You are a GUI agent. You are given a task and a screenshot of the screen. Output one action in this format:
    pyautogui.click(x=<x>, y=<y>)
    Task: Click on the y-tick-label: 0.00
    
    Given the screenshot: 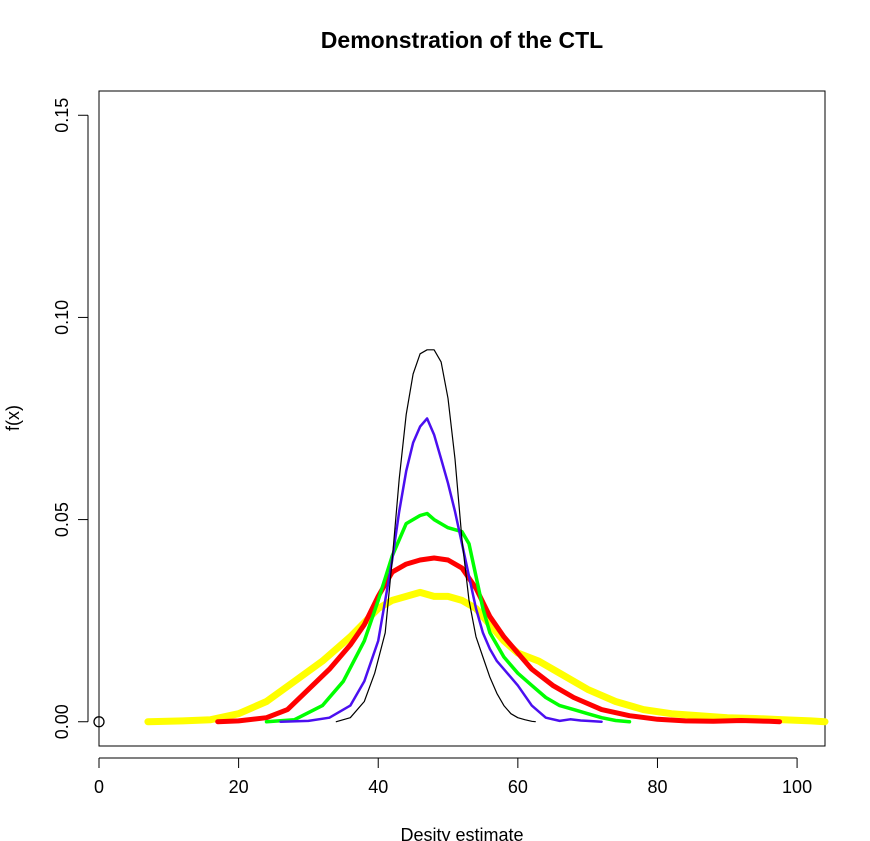 What is the action you would take?
    pyautogui.click(x=62, y=721)
    